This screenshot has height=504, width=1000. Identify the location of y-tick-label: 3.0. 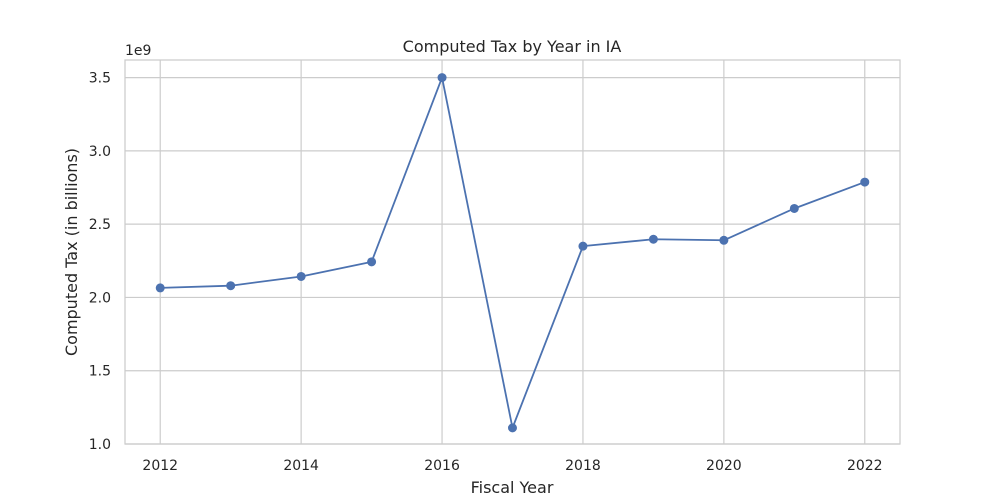
(100, 152).